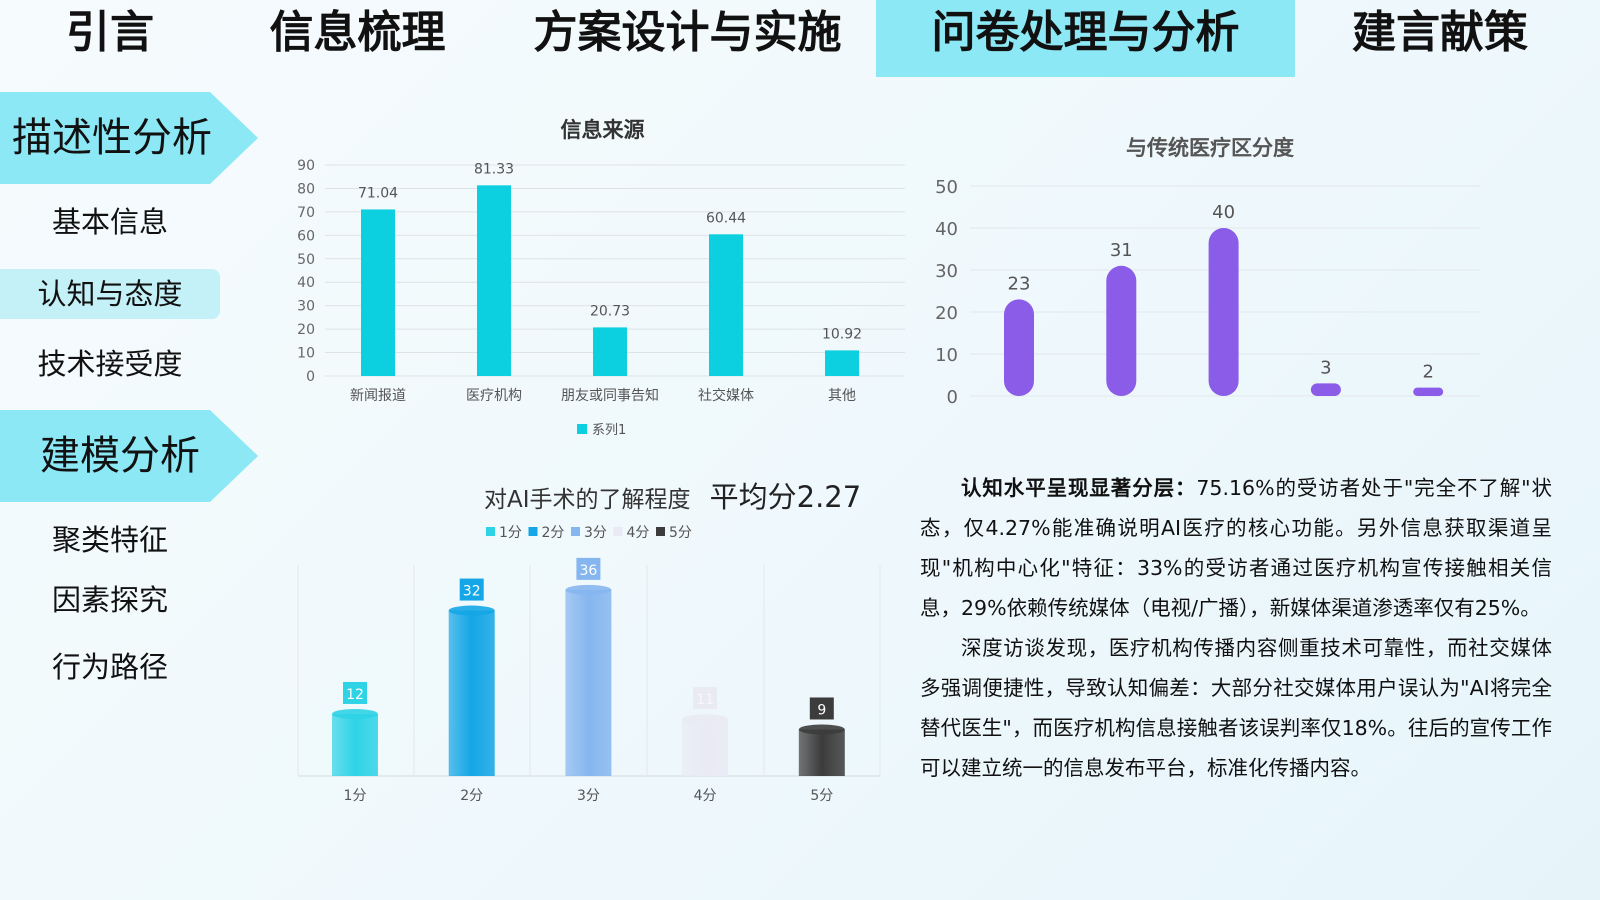  What do you see at coordinates (129, 138) in the screenshot?
I see `section-descriptive: 描述性分析` at bounding box center [129, 138].